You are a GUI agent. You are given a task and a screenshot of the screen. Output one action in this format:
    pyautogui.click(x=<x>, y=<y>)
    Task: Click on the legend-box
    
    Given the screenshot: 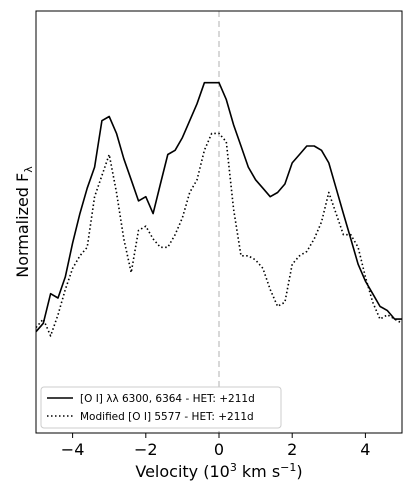 What is the action you would take?
    pyautogui.click(x=161, y=407)
    